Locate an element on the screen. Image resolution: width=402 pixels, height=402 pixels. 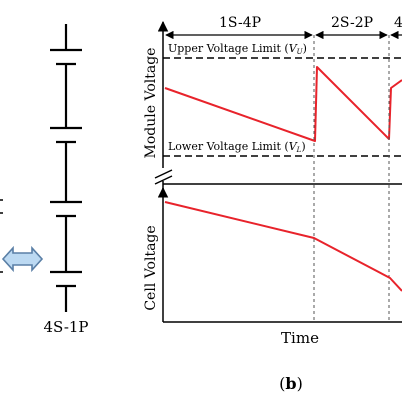
axis-break-icon is located at coordinates (163, 177).